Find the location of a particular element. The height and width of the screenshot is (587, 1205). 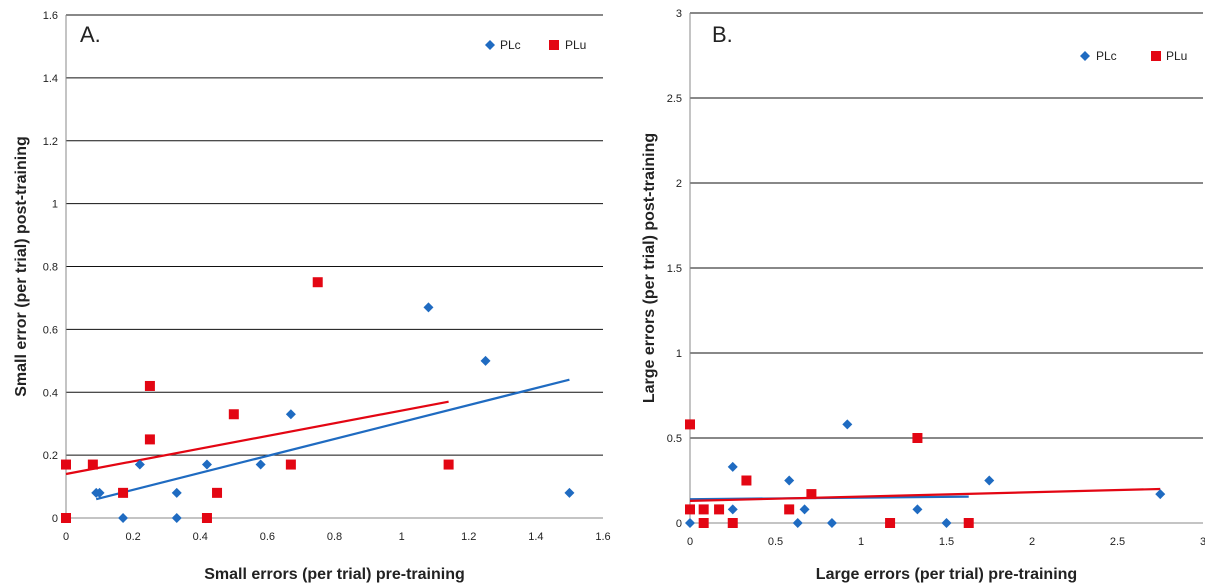

trendline-plc is located at coordinates (332, 439).